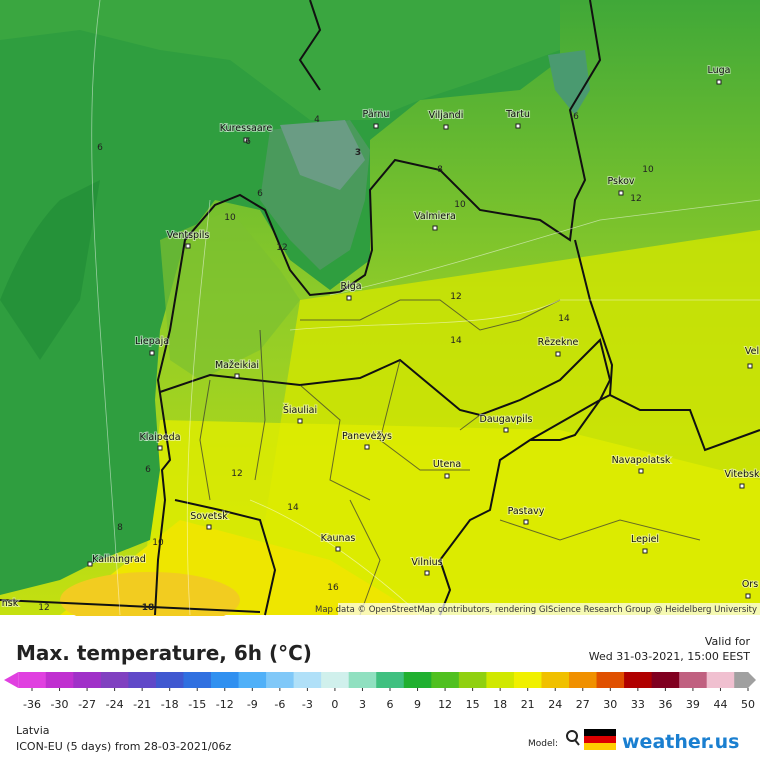  I want to click on colorbar-tick-label: 44, so click(720, 704).